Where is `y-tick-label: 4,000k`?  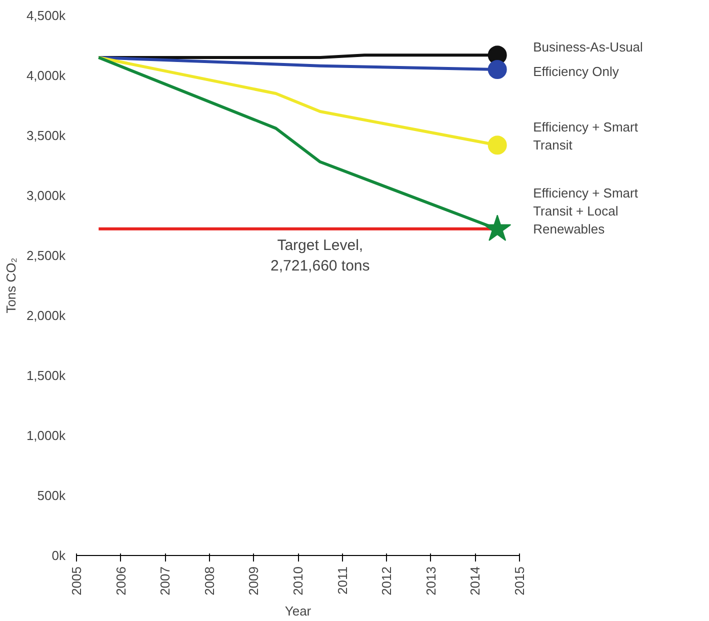 y-tick-label: 4,000k is located at coordinates (46, 75).